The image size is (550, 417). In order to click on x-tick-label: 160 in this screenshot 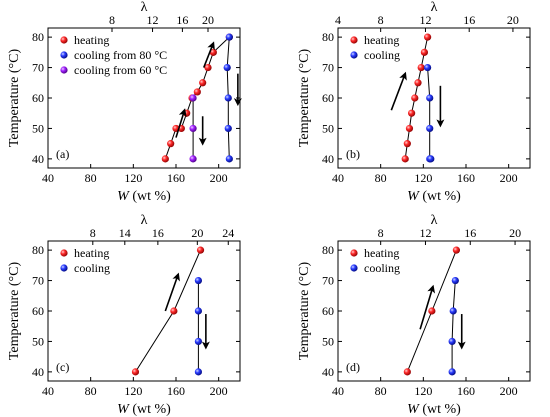, I will do `click(176, 391)`.